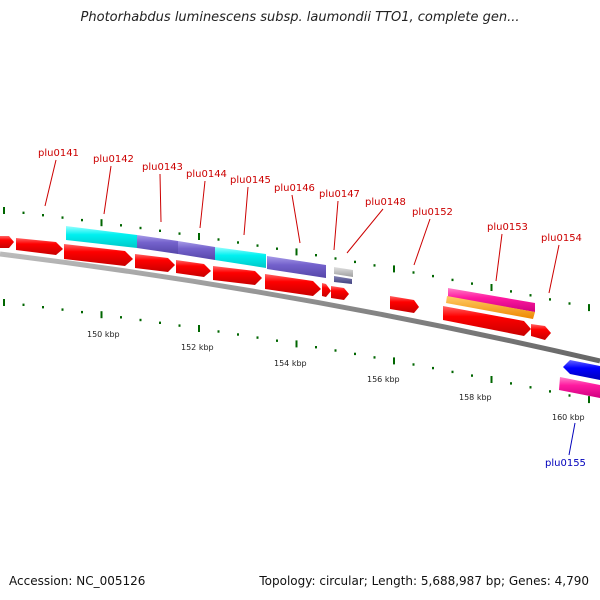 The height and width of the screenshot is (600, 600). Describe the element at coordinates (113, 159) in the screenshot. I see `gene-label-plu0142: plu0142` at that location.